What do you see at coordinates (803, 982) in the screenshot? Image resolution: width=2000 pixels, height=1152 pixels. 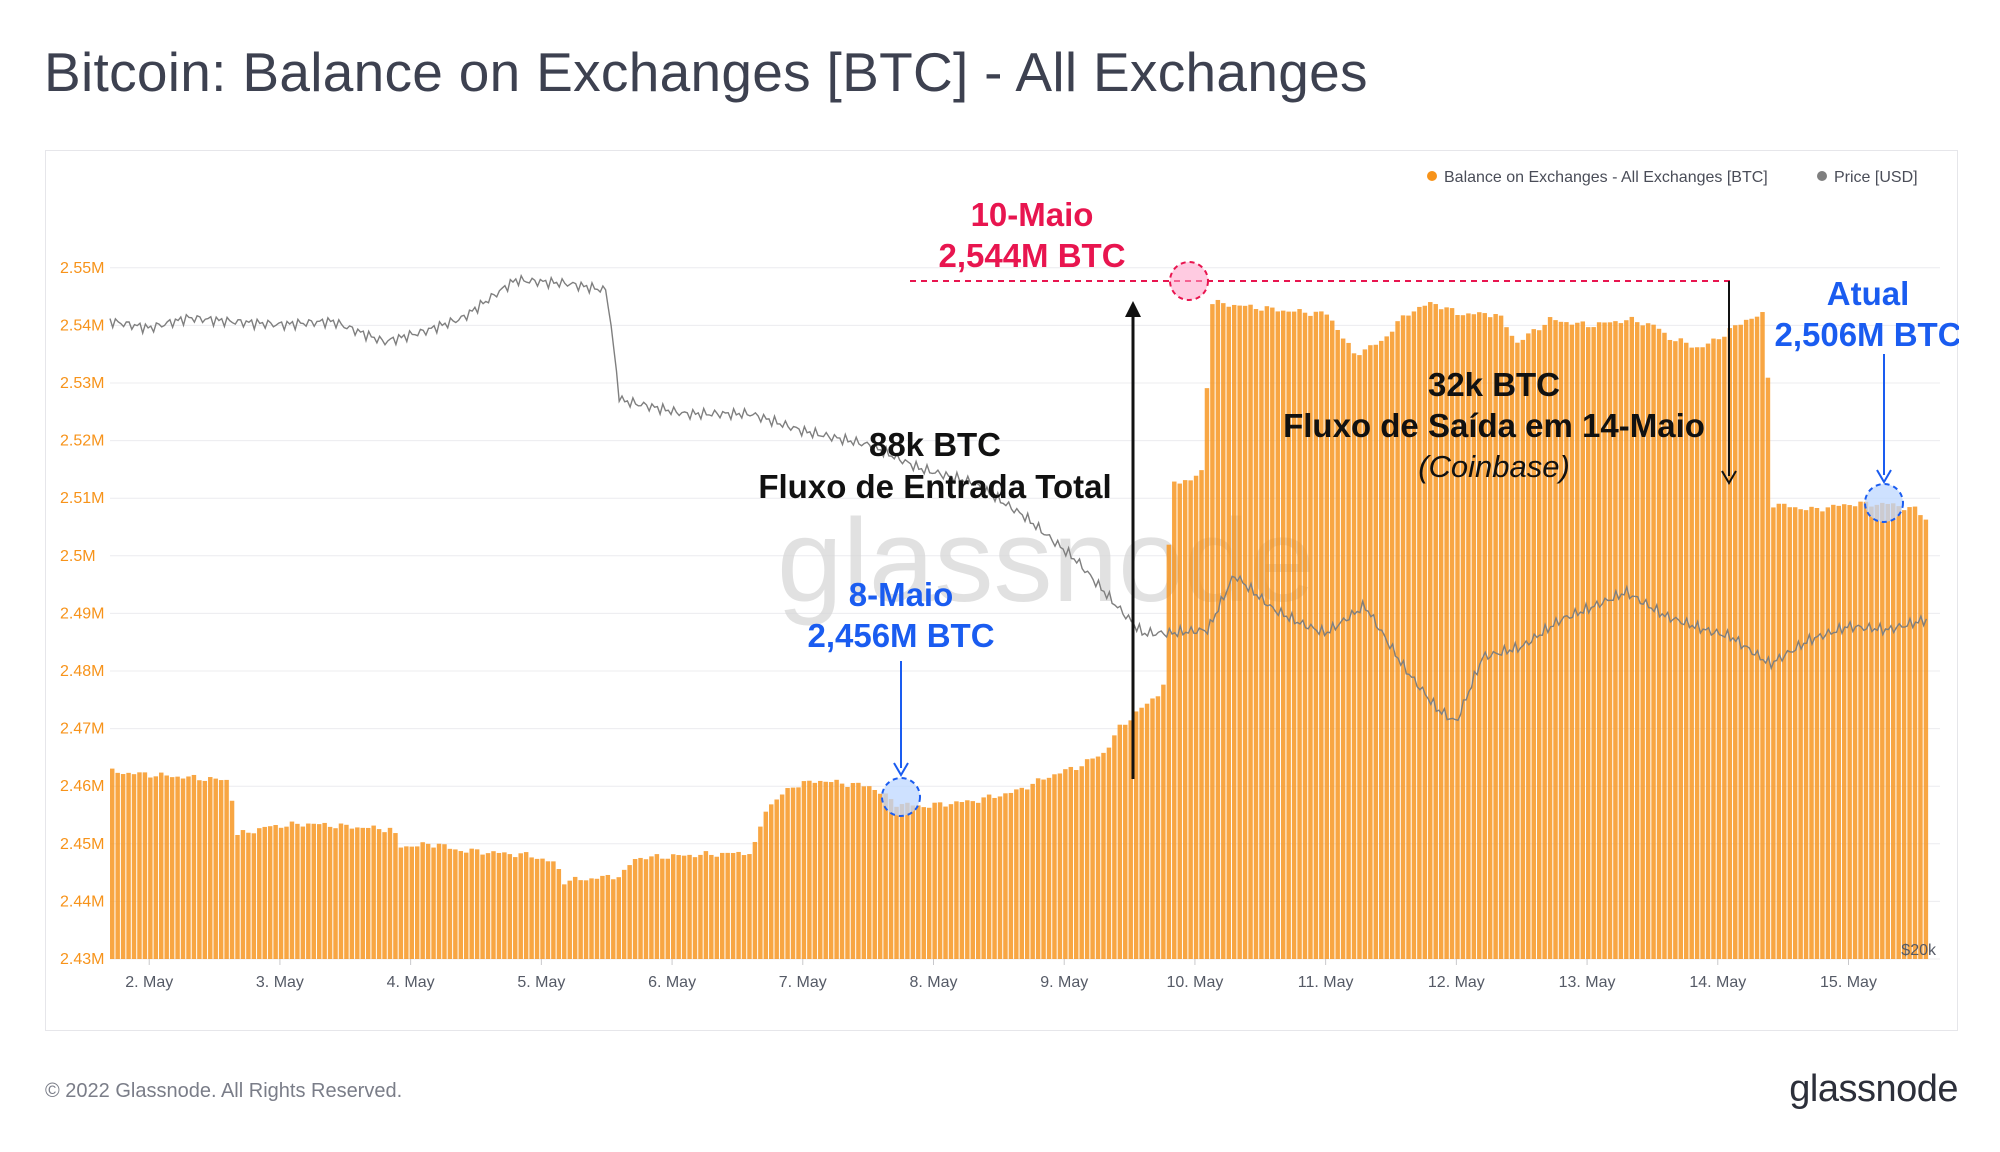 I see `x-tick-label: 7. May` at bounding box center [803, 982].